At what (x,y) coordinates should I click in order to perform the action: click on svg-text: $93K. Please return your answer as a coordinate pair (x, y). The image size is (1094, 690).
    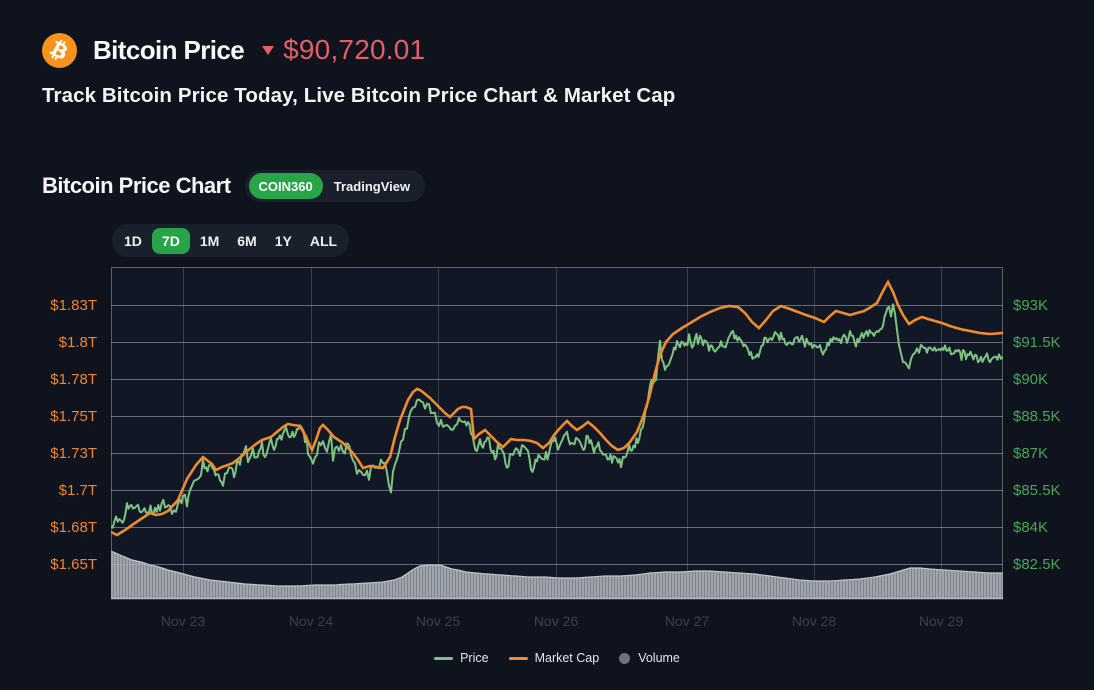
    Looking at the image, I should click on (1030, 305).